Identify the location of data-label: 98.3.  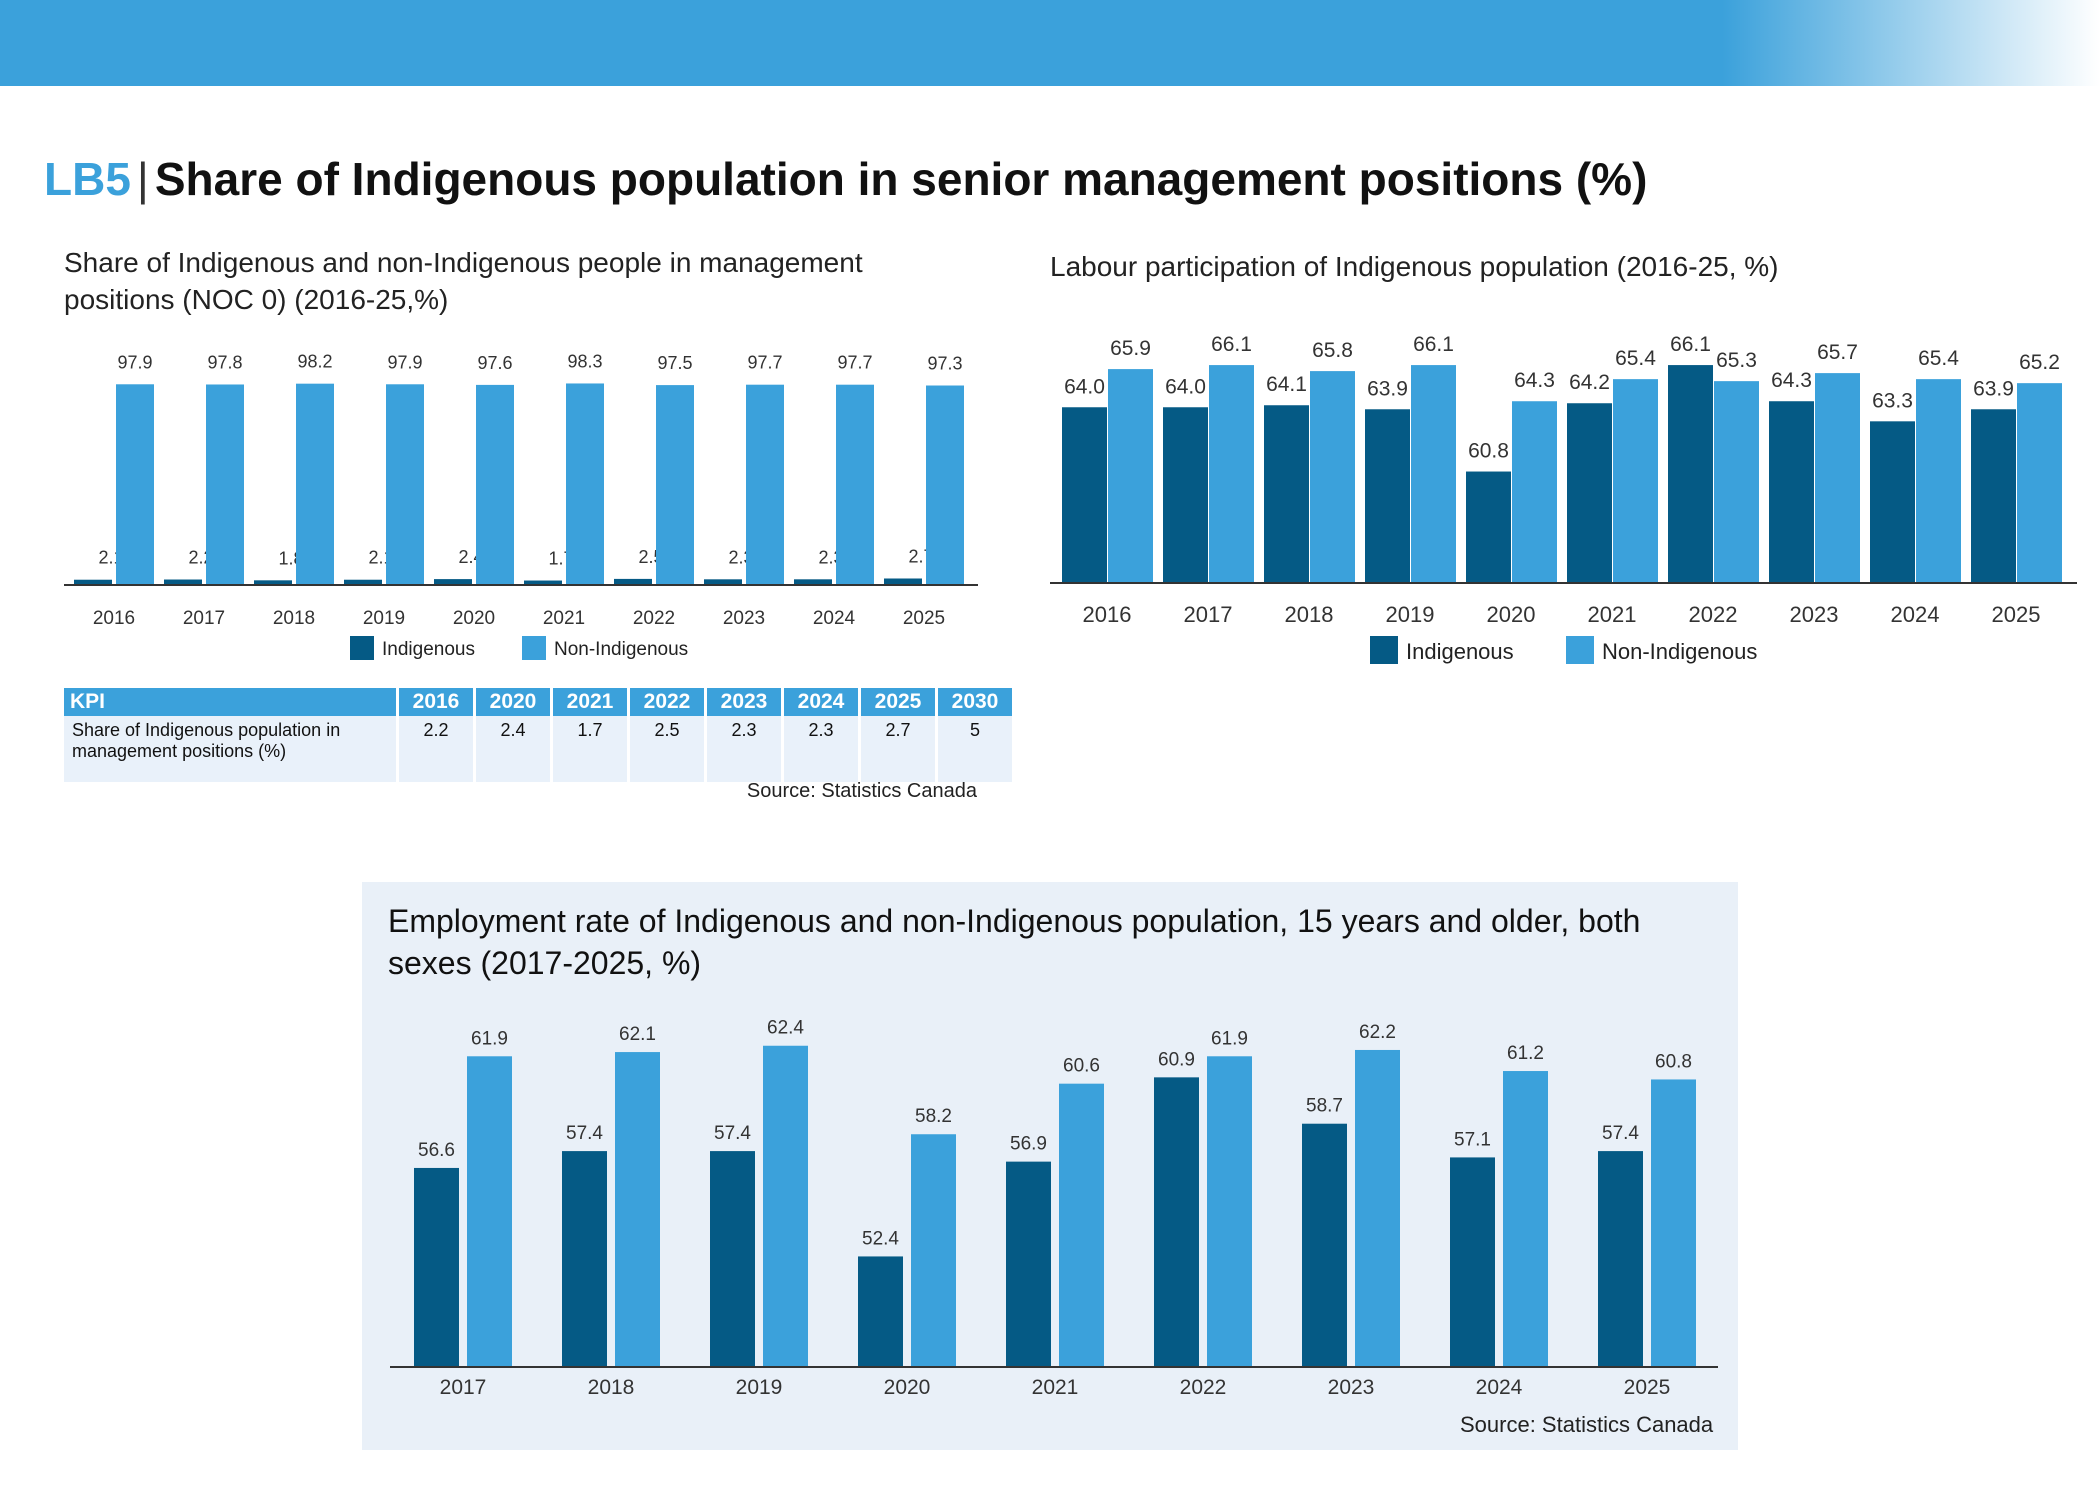
(584, 361).